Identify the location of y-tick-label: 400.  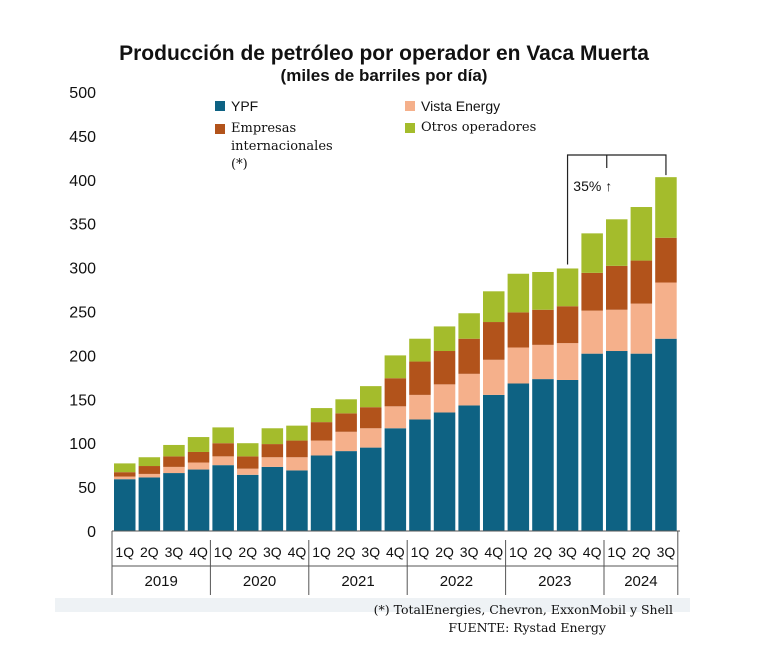
(82, 181).